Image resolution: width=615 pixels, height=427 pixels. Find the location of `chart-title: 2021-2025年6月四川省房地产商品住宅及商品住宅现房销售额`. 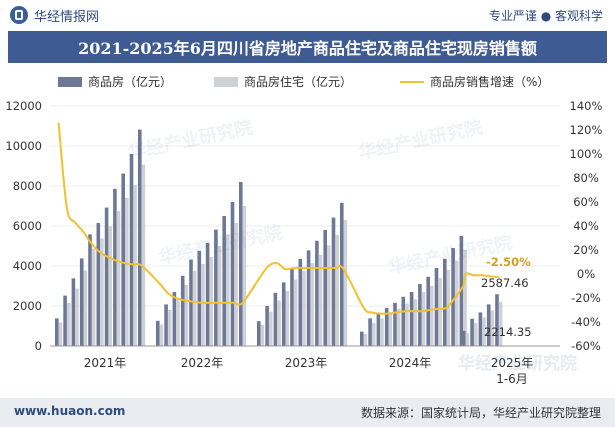

chart-title: 2021-2025年6月四川省房地产商品住宅及商品住宅现房销售额 is located at coordinates (307, 47).